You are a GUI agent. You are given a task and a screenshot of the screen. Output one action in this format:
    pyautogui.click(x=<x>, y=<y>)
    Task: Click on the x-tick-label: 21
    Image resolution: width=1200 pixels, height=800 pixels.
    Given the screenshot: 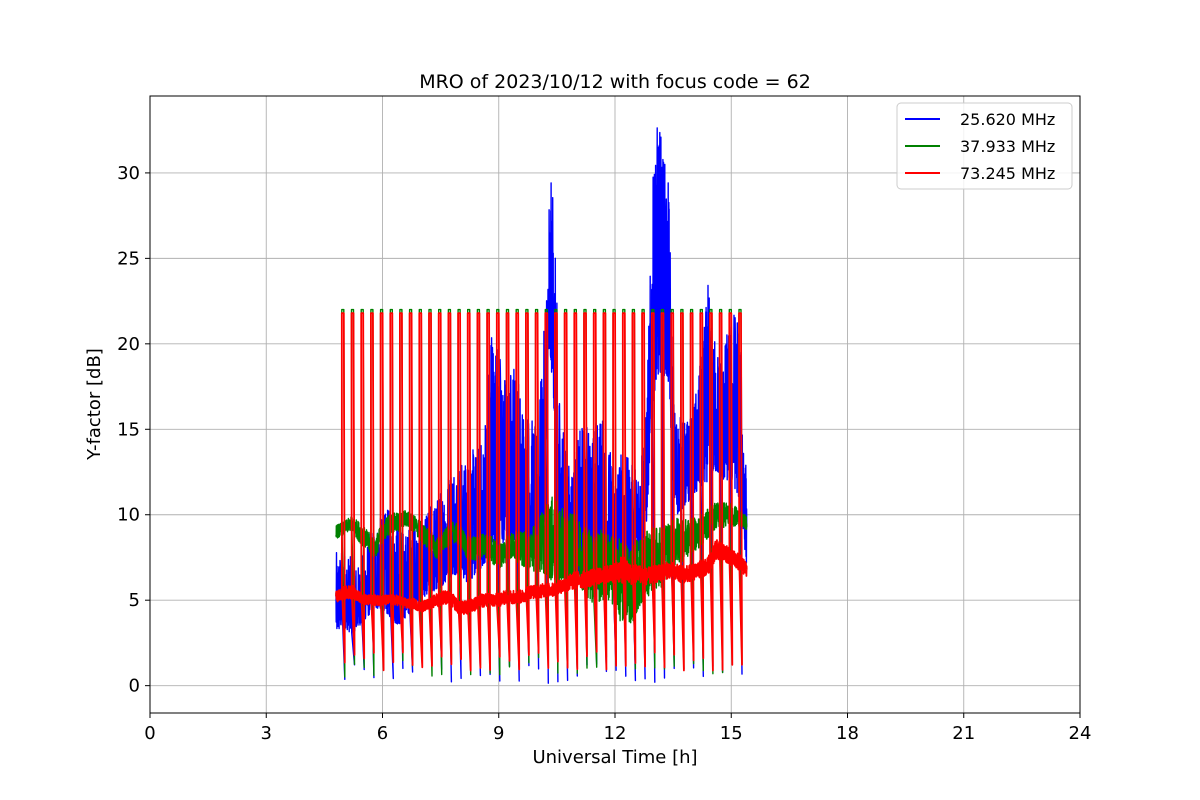 What is the action you would take?
    pyautogui.click(x=963, y=733)
    